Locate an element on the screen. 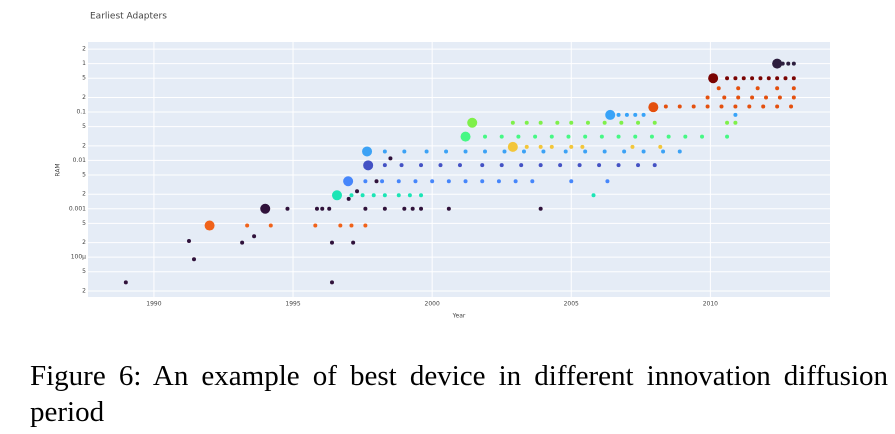 This screenshot has height=434, width=895. x-axis-label: Year is located at coordinates (459, 316).